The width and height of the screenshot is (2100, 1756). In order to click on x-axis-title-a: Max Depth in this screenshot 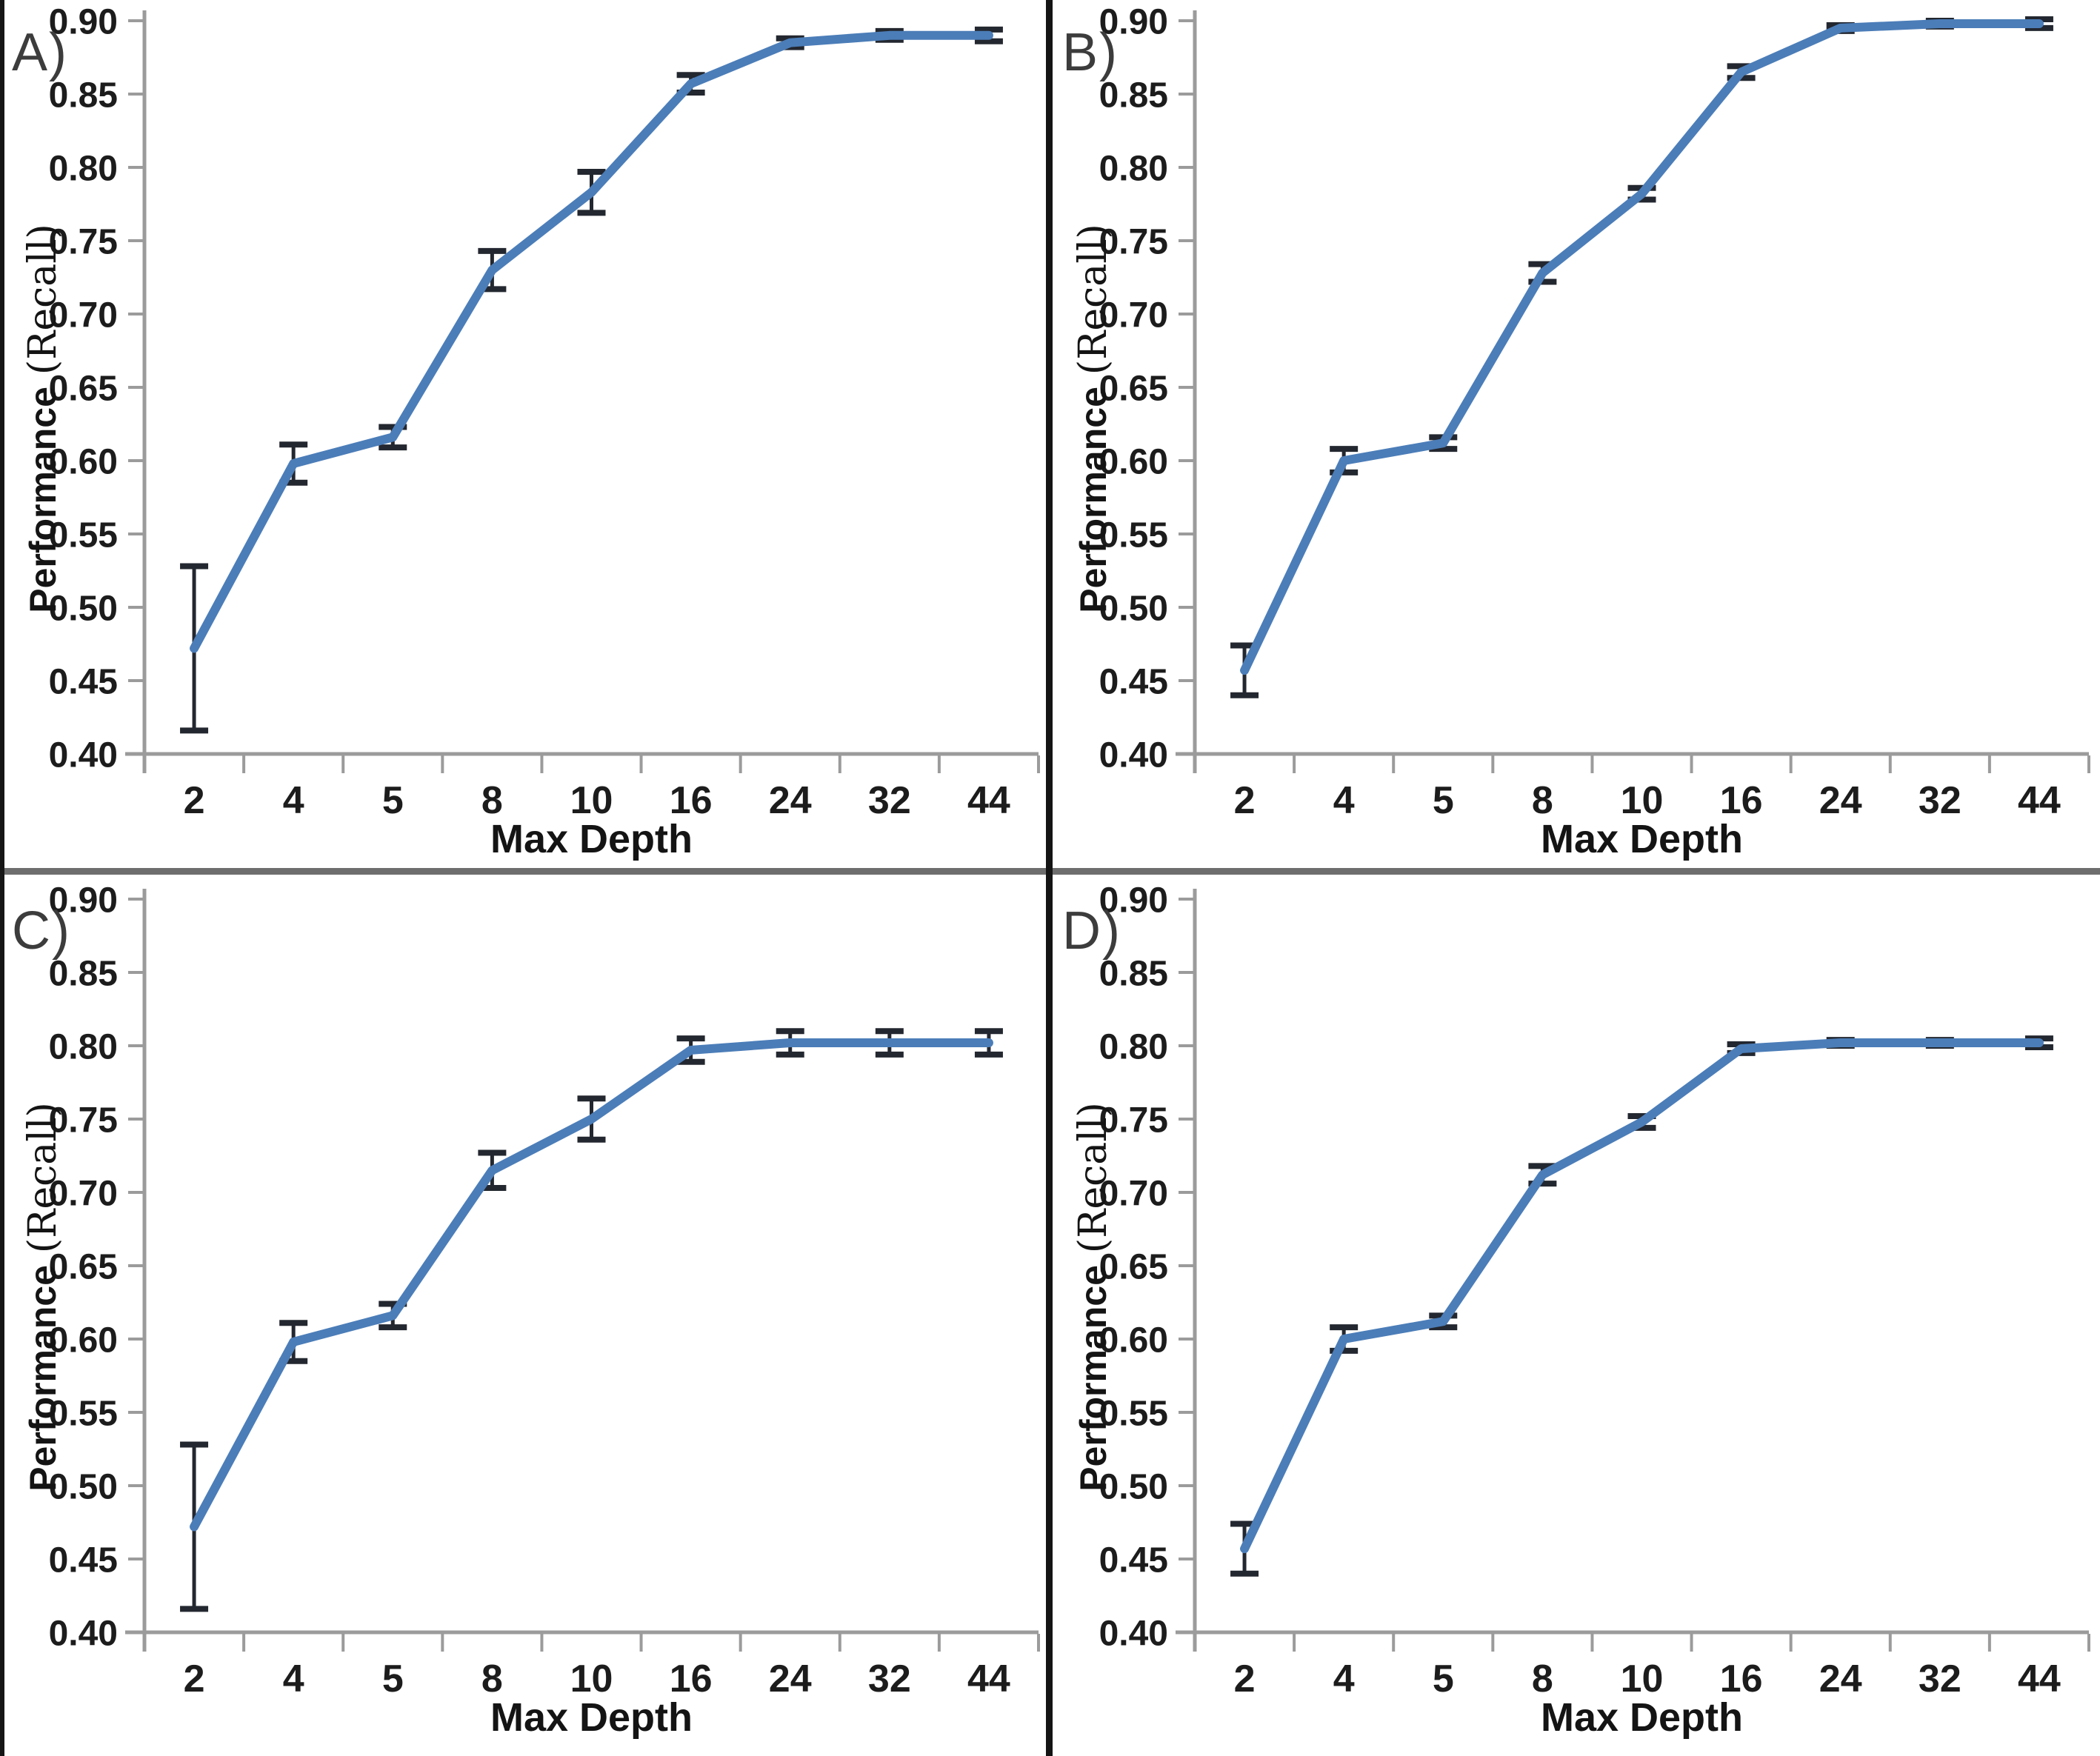, I will do `click(591, 839)`.